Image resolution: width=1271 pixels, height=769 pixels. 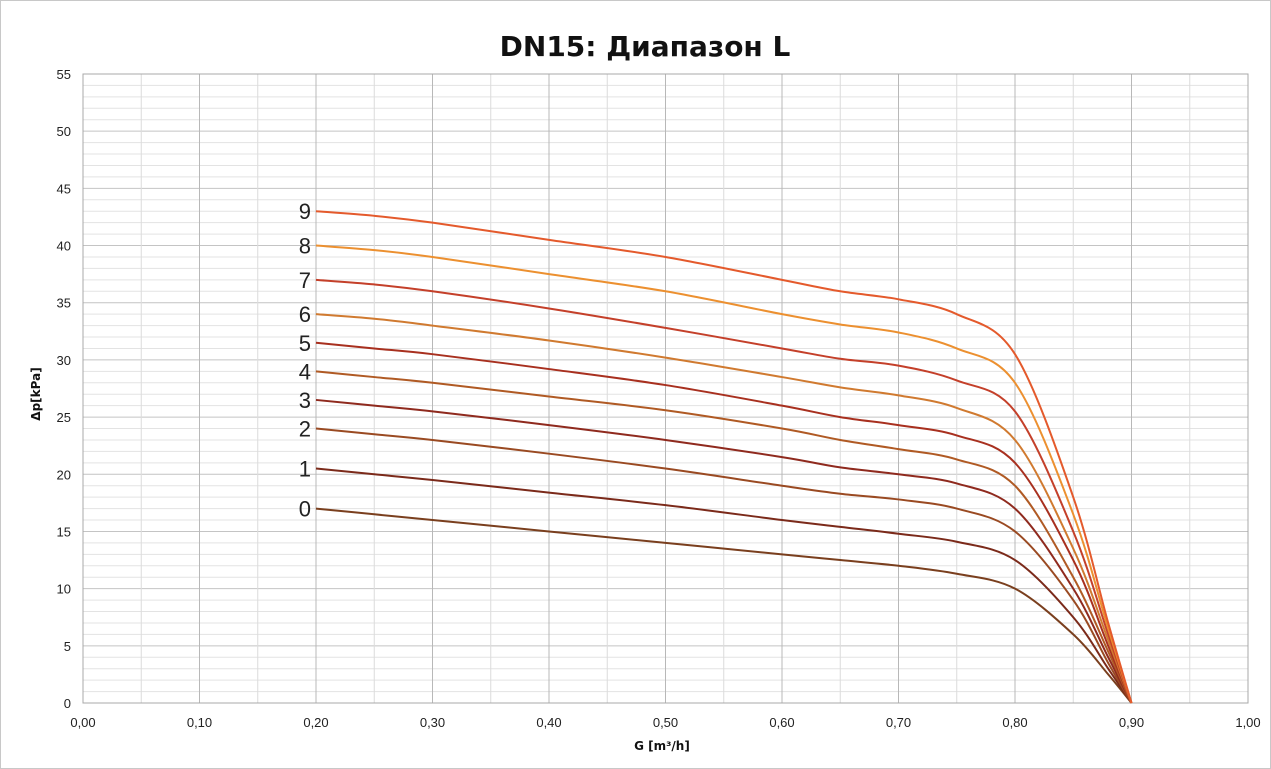 What do you see at coordinates (898, 722) in the screenshot?
I see `x-tick-label: 0,70` at bounding box center [898, 722].